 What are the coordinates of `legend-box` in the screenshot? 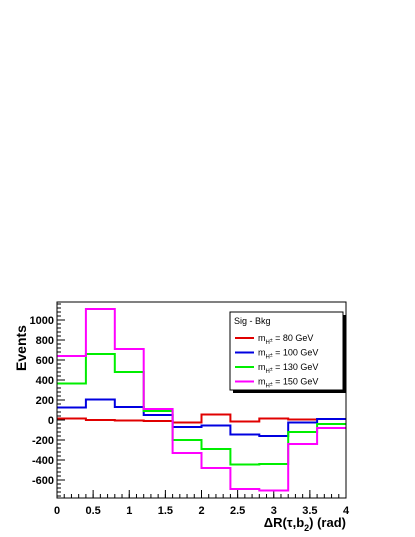 It's located at (286, 351).